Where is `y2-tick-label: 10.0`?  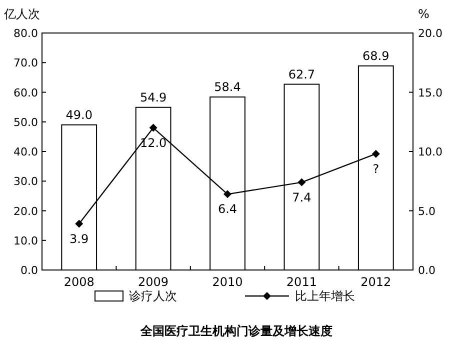
y2-tick-label: 10.0 is located at coordinates (430, 152).